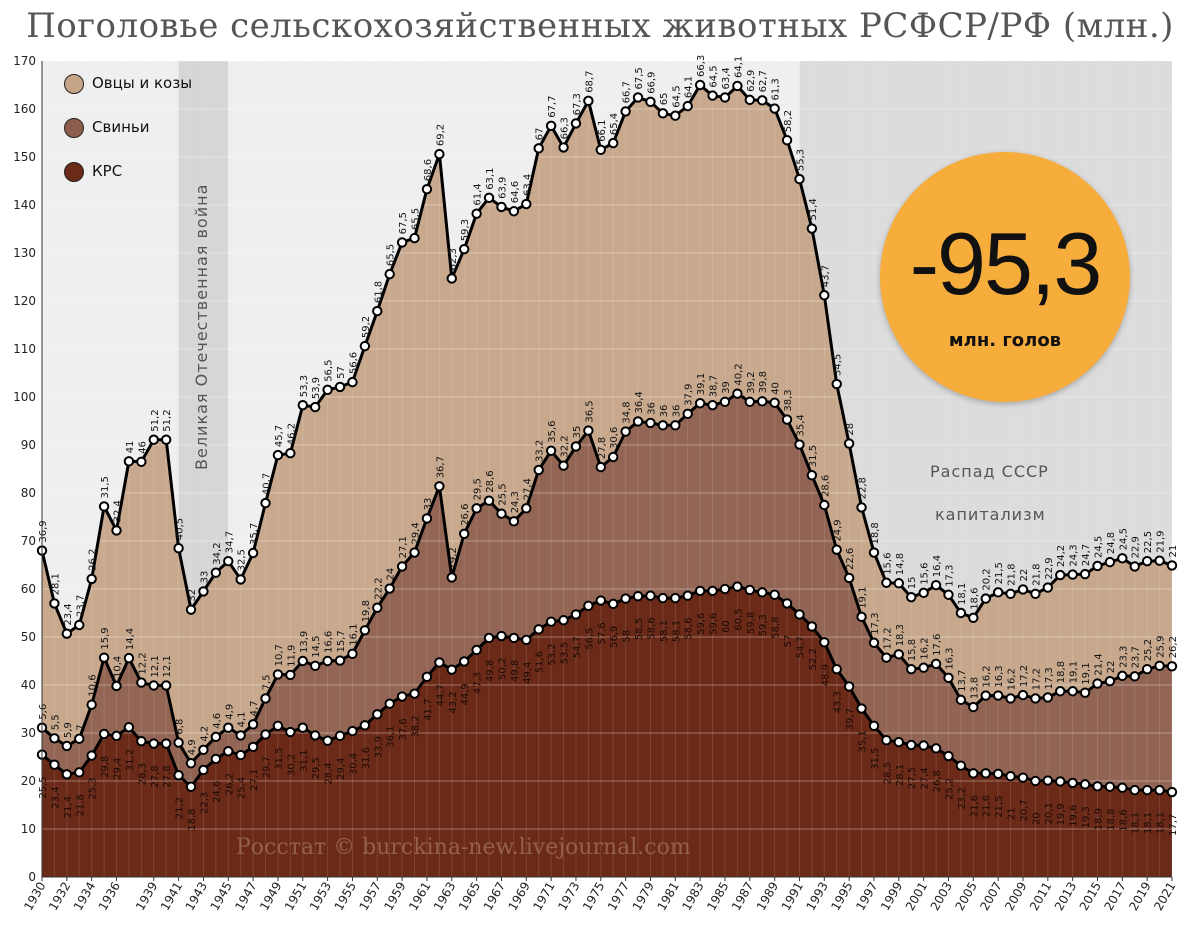 The height and width of the screenshot is (927, 1200). Describe the element at coordinates (714, 624) in the screenshot. I see `data-label-cattle: 59,6` at that location.